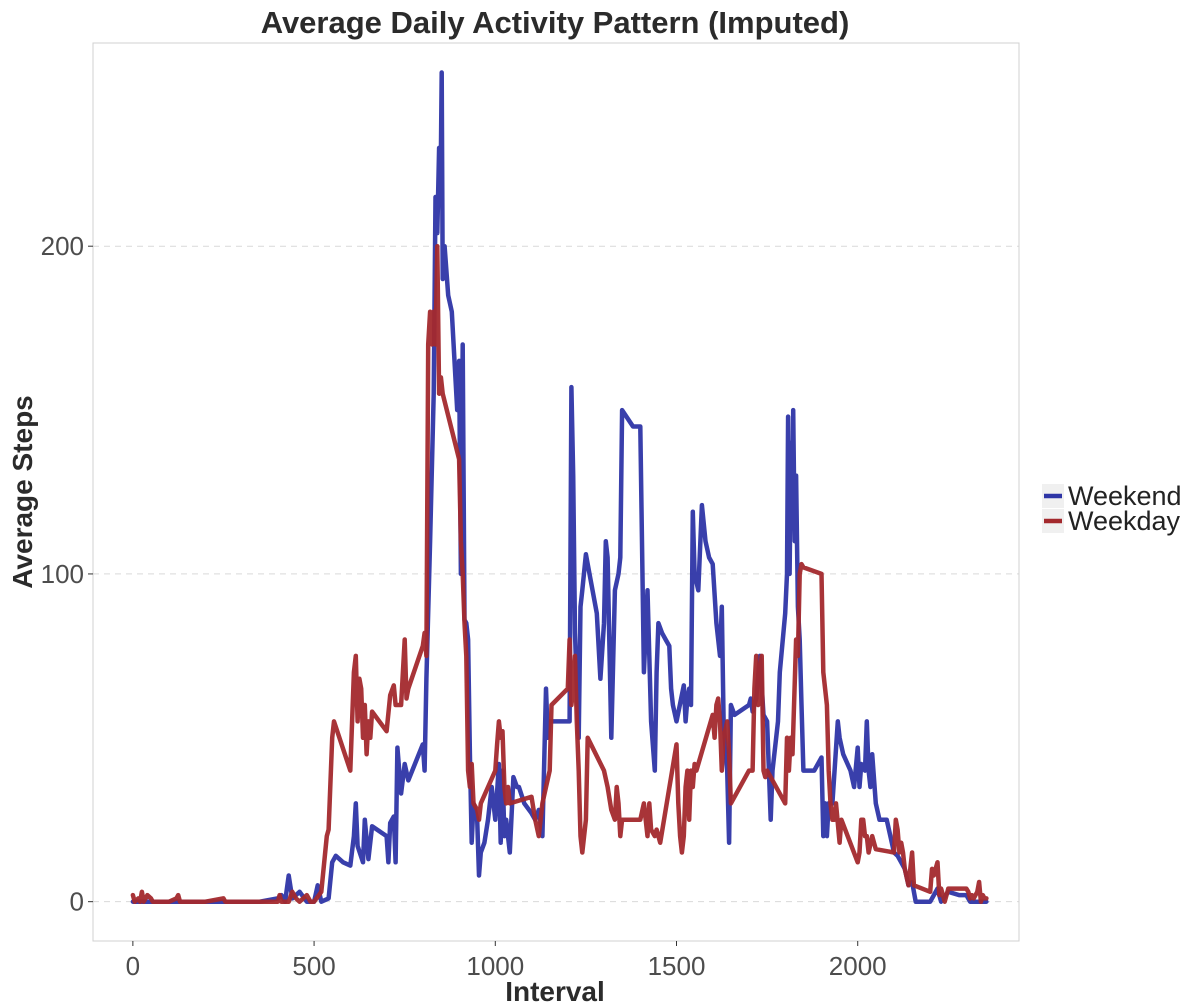 The image size is (1200, 1008). What do you see at coordinates (77, 902) in the screenshot?
I see `y-tick-label: 0` at bounding box center [77, 902].